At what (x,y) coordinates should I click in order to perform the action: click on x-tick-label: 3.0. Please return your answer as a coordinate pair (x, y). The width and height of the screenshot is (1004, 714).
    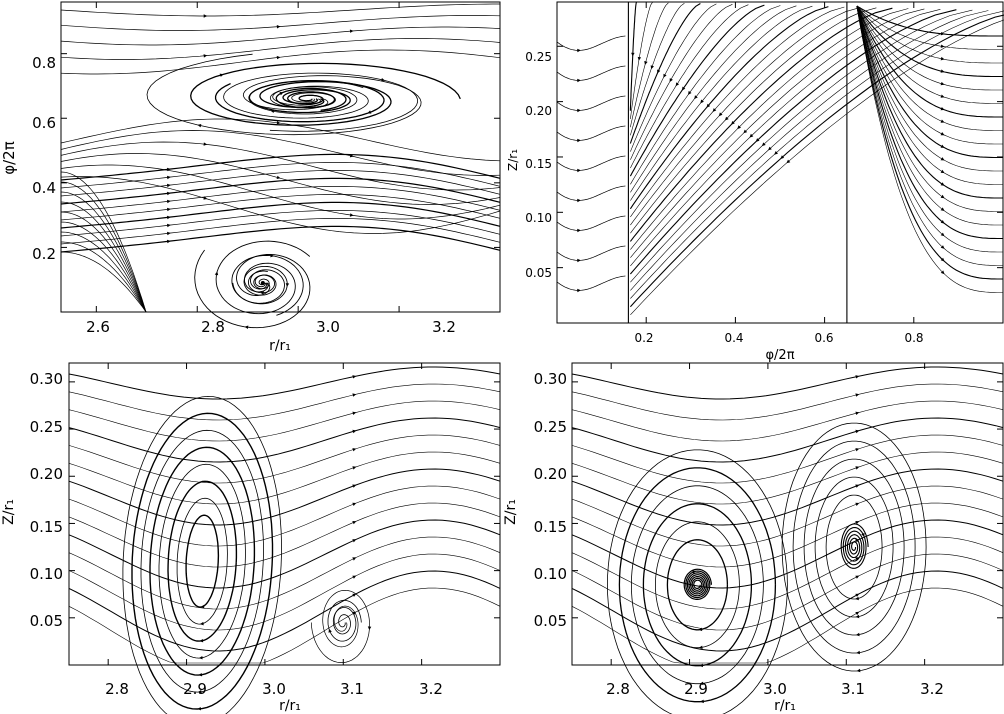
    Looking at the image, I should click on (274, 689).